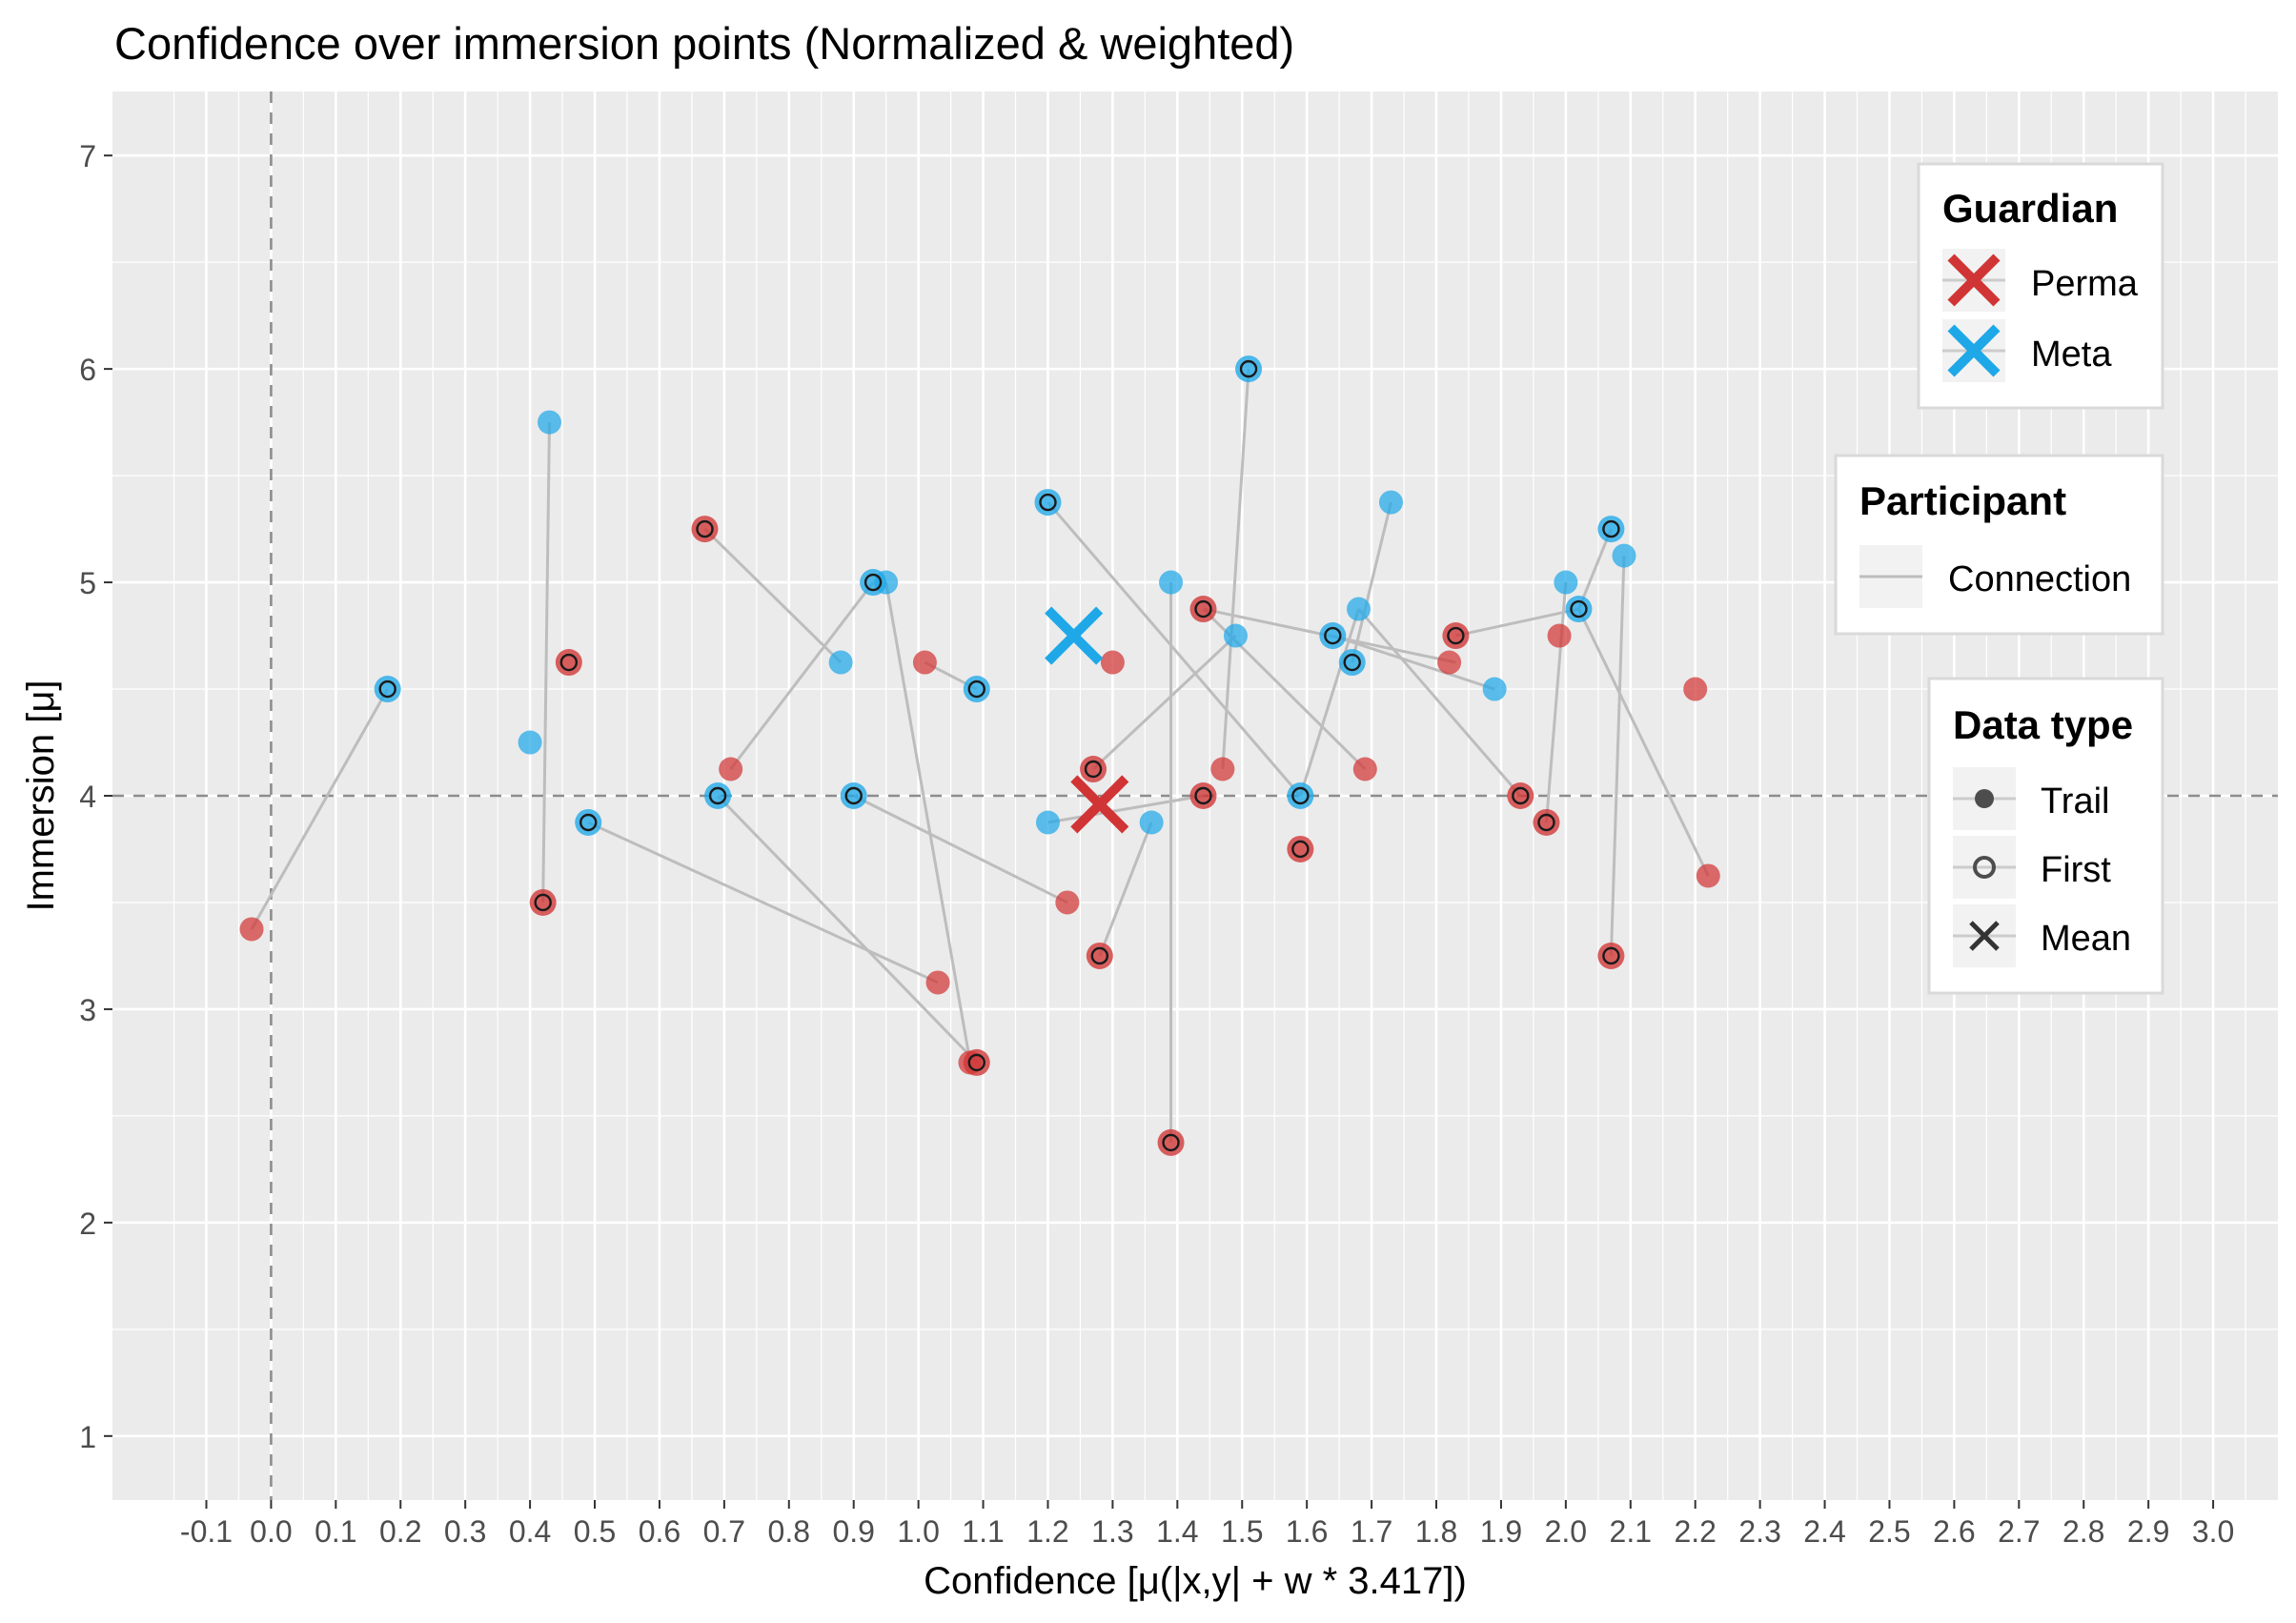  I want to click on x-tick-label: 1.9, so click(1501, 1531).